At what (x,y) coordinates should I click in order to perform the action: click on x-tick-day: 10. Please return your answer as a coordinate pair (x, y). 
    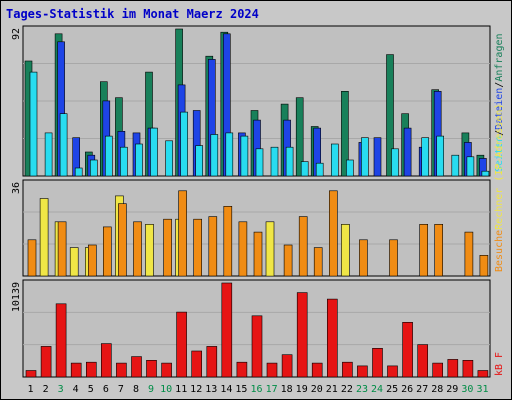
    Looking at the image, I should click on (166, 389).